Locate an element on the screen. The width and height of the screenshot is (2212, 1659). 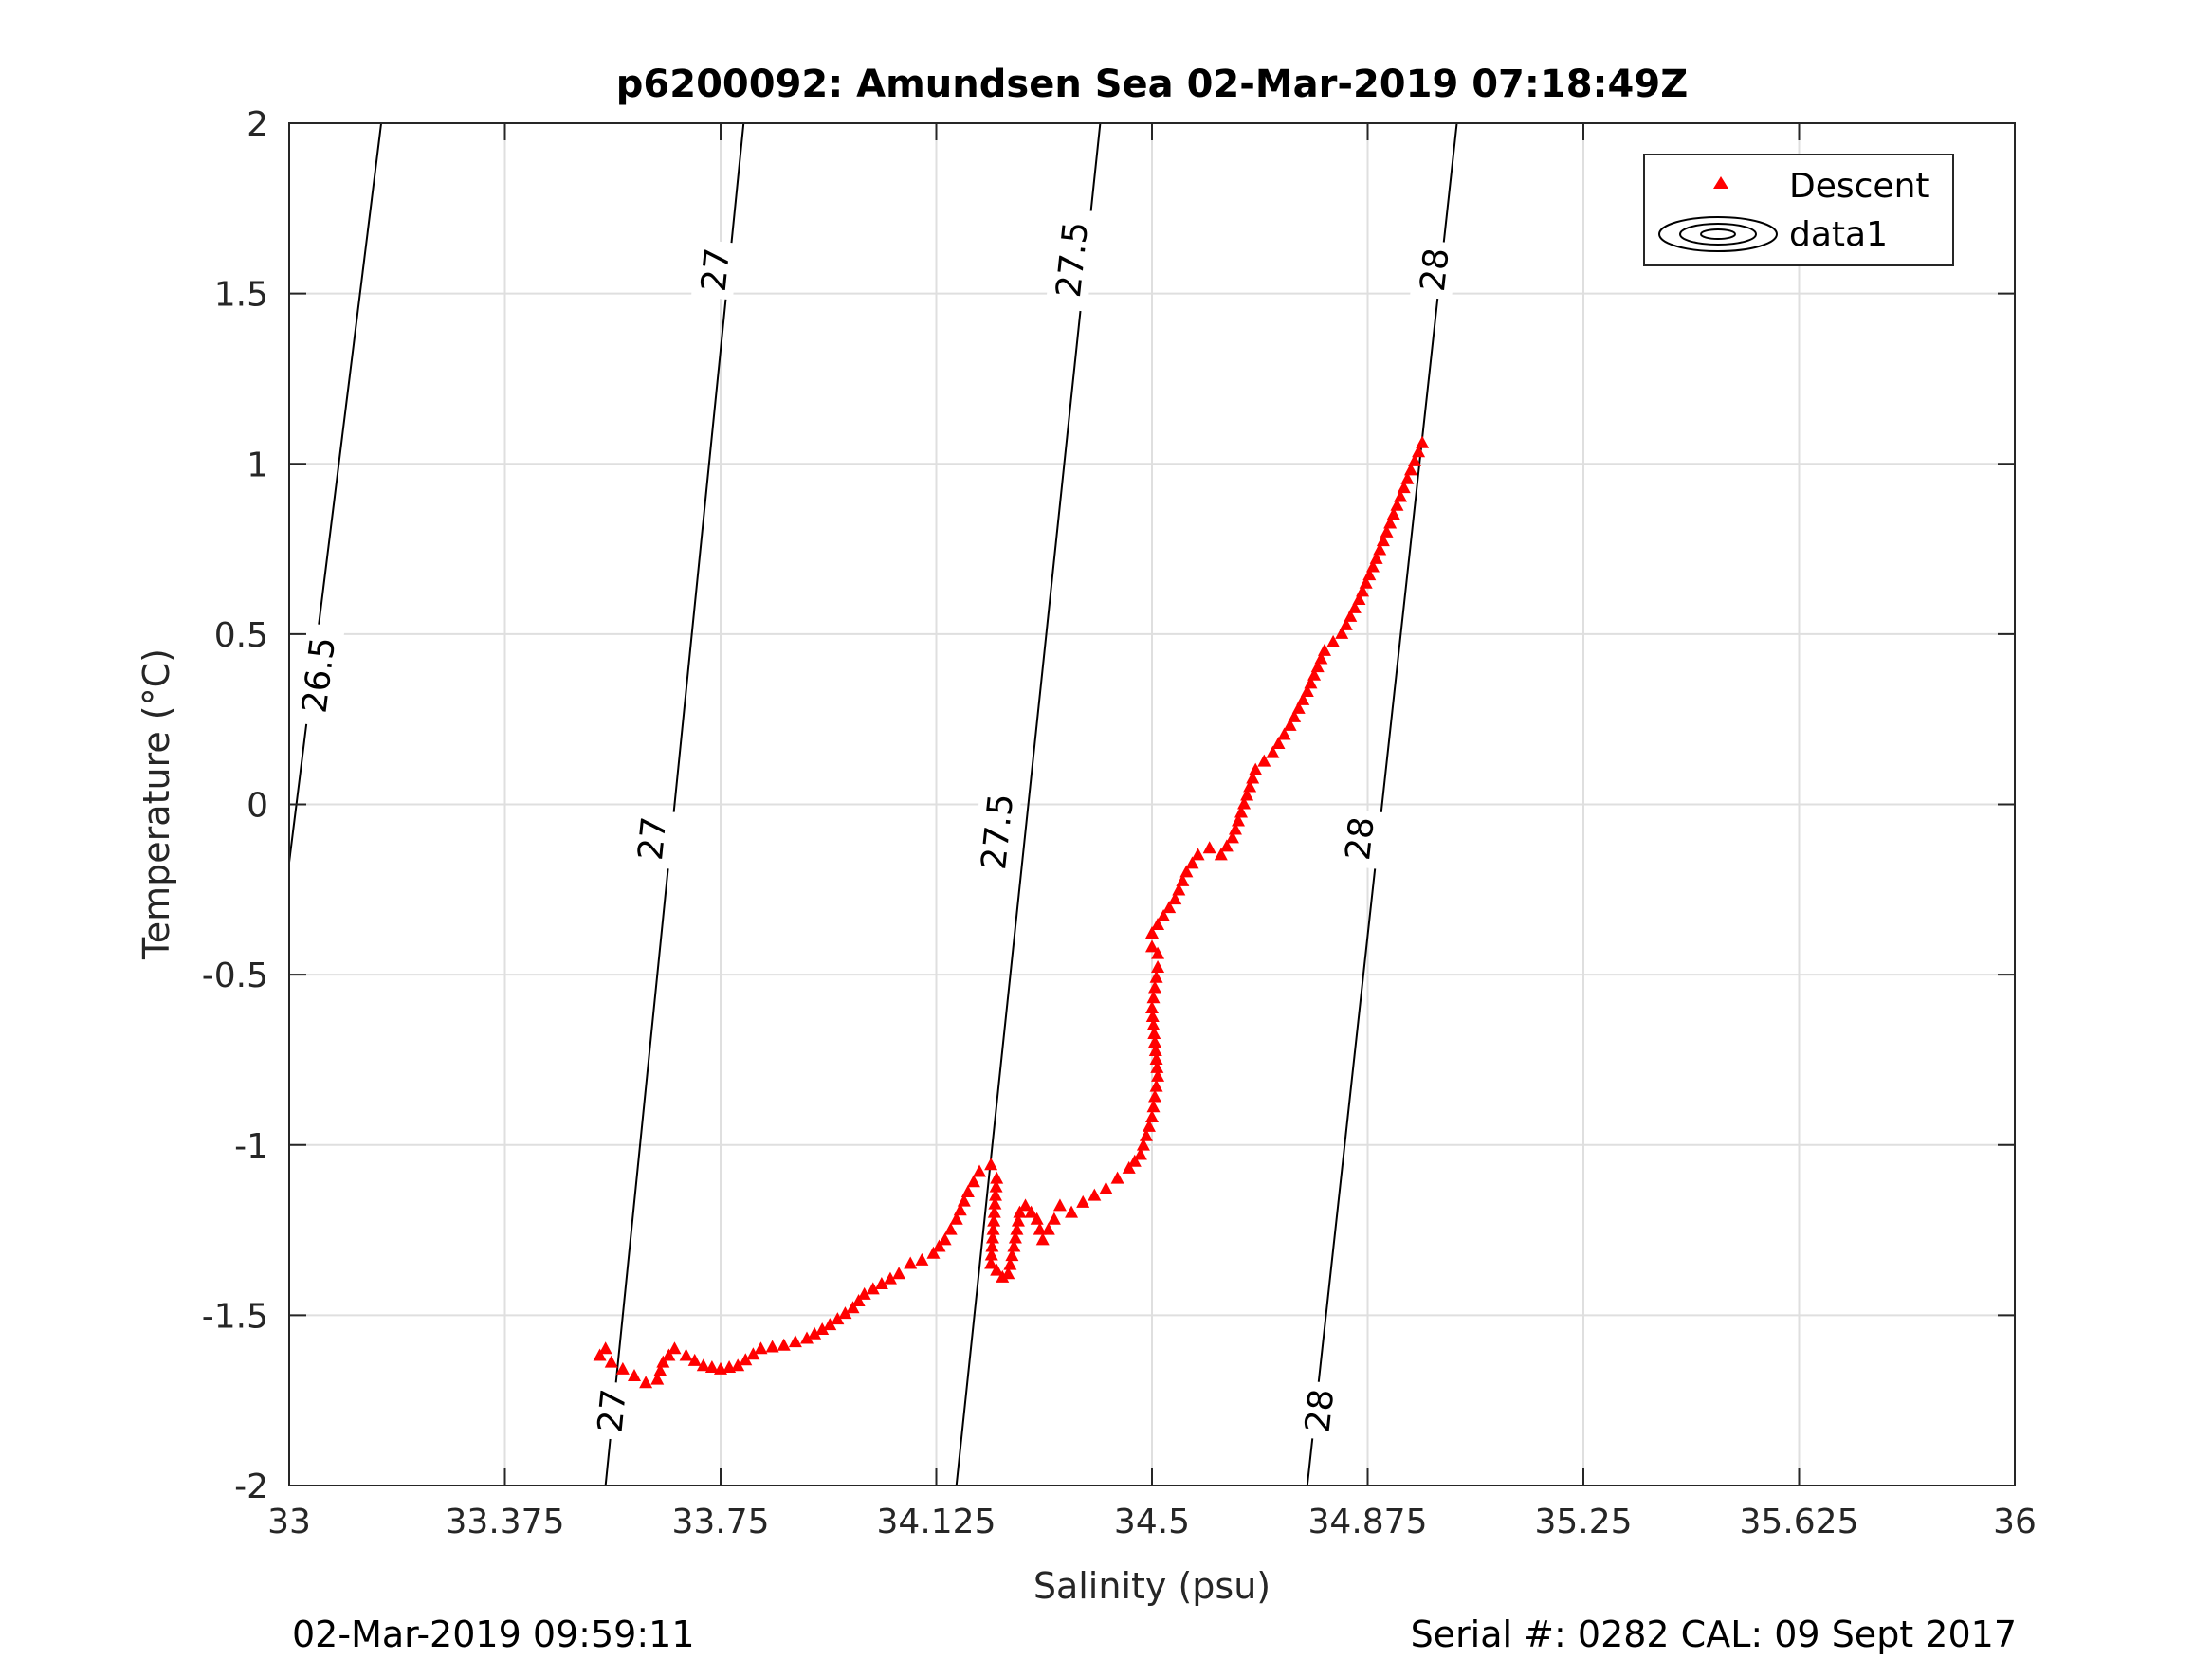
x-tick-label: 36 is located at coordinates (2015, 1522).